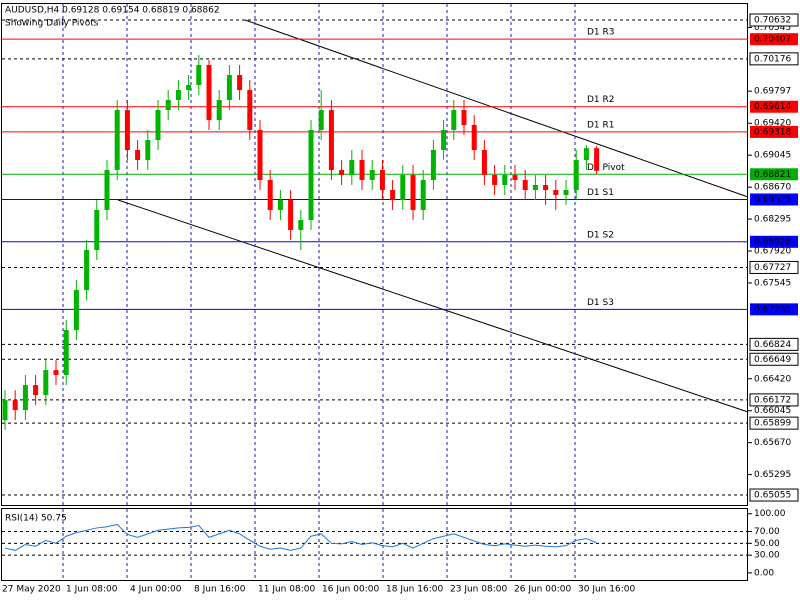 This screenshot has width=800, height=600. What do you see at coordinates (772, 443) in the screenshot?
I see `y-tick-label: 0.65670` at bounding box center [772, 443].